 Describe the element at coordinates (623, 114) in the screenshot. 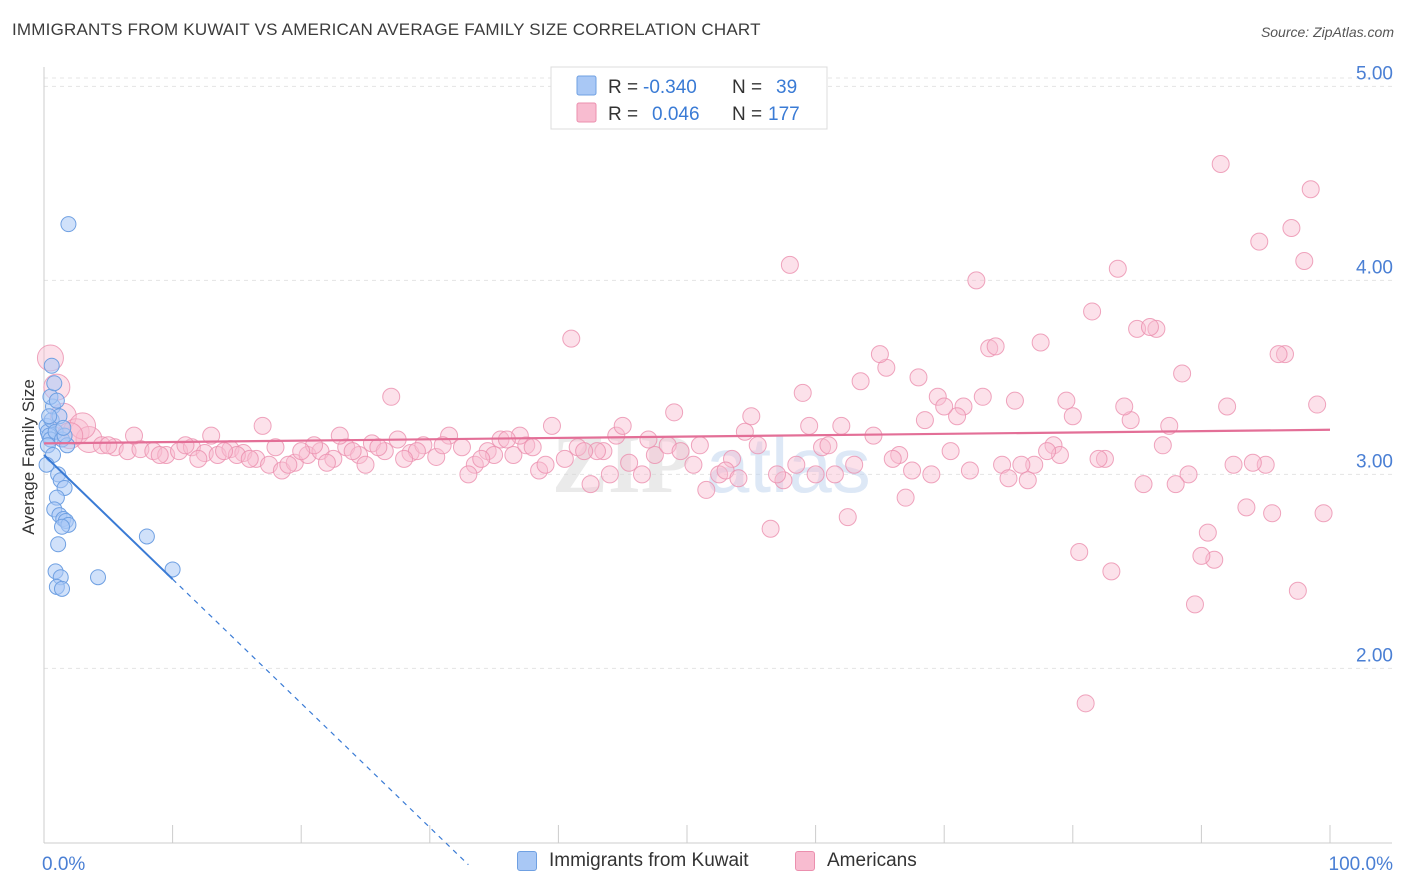

I see `legend-r-label-american: R =` at that location.